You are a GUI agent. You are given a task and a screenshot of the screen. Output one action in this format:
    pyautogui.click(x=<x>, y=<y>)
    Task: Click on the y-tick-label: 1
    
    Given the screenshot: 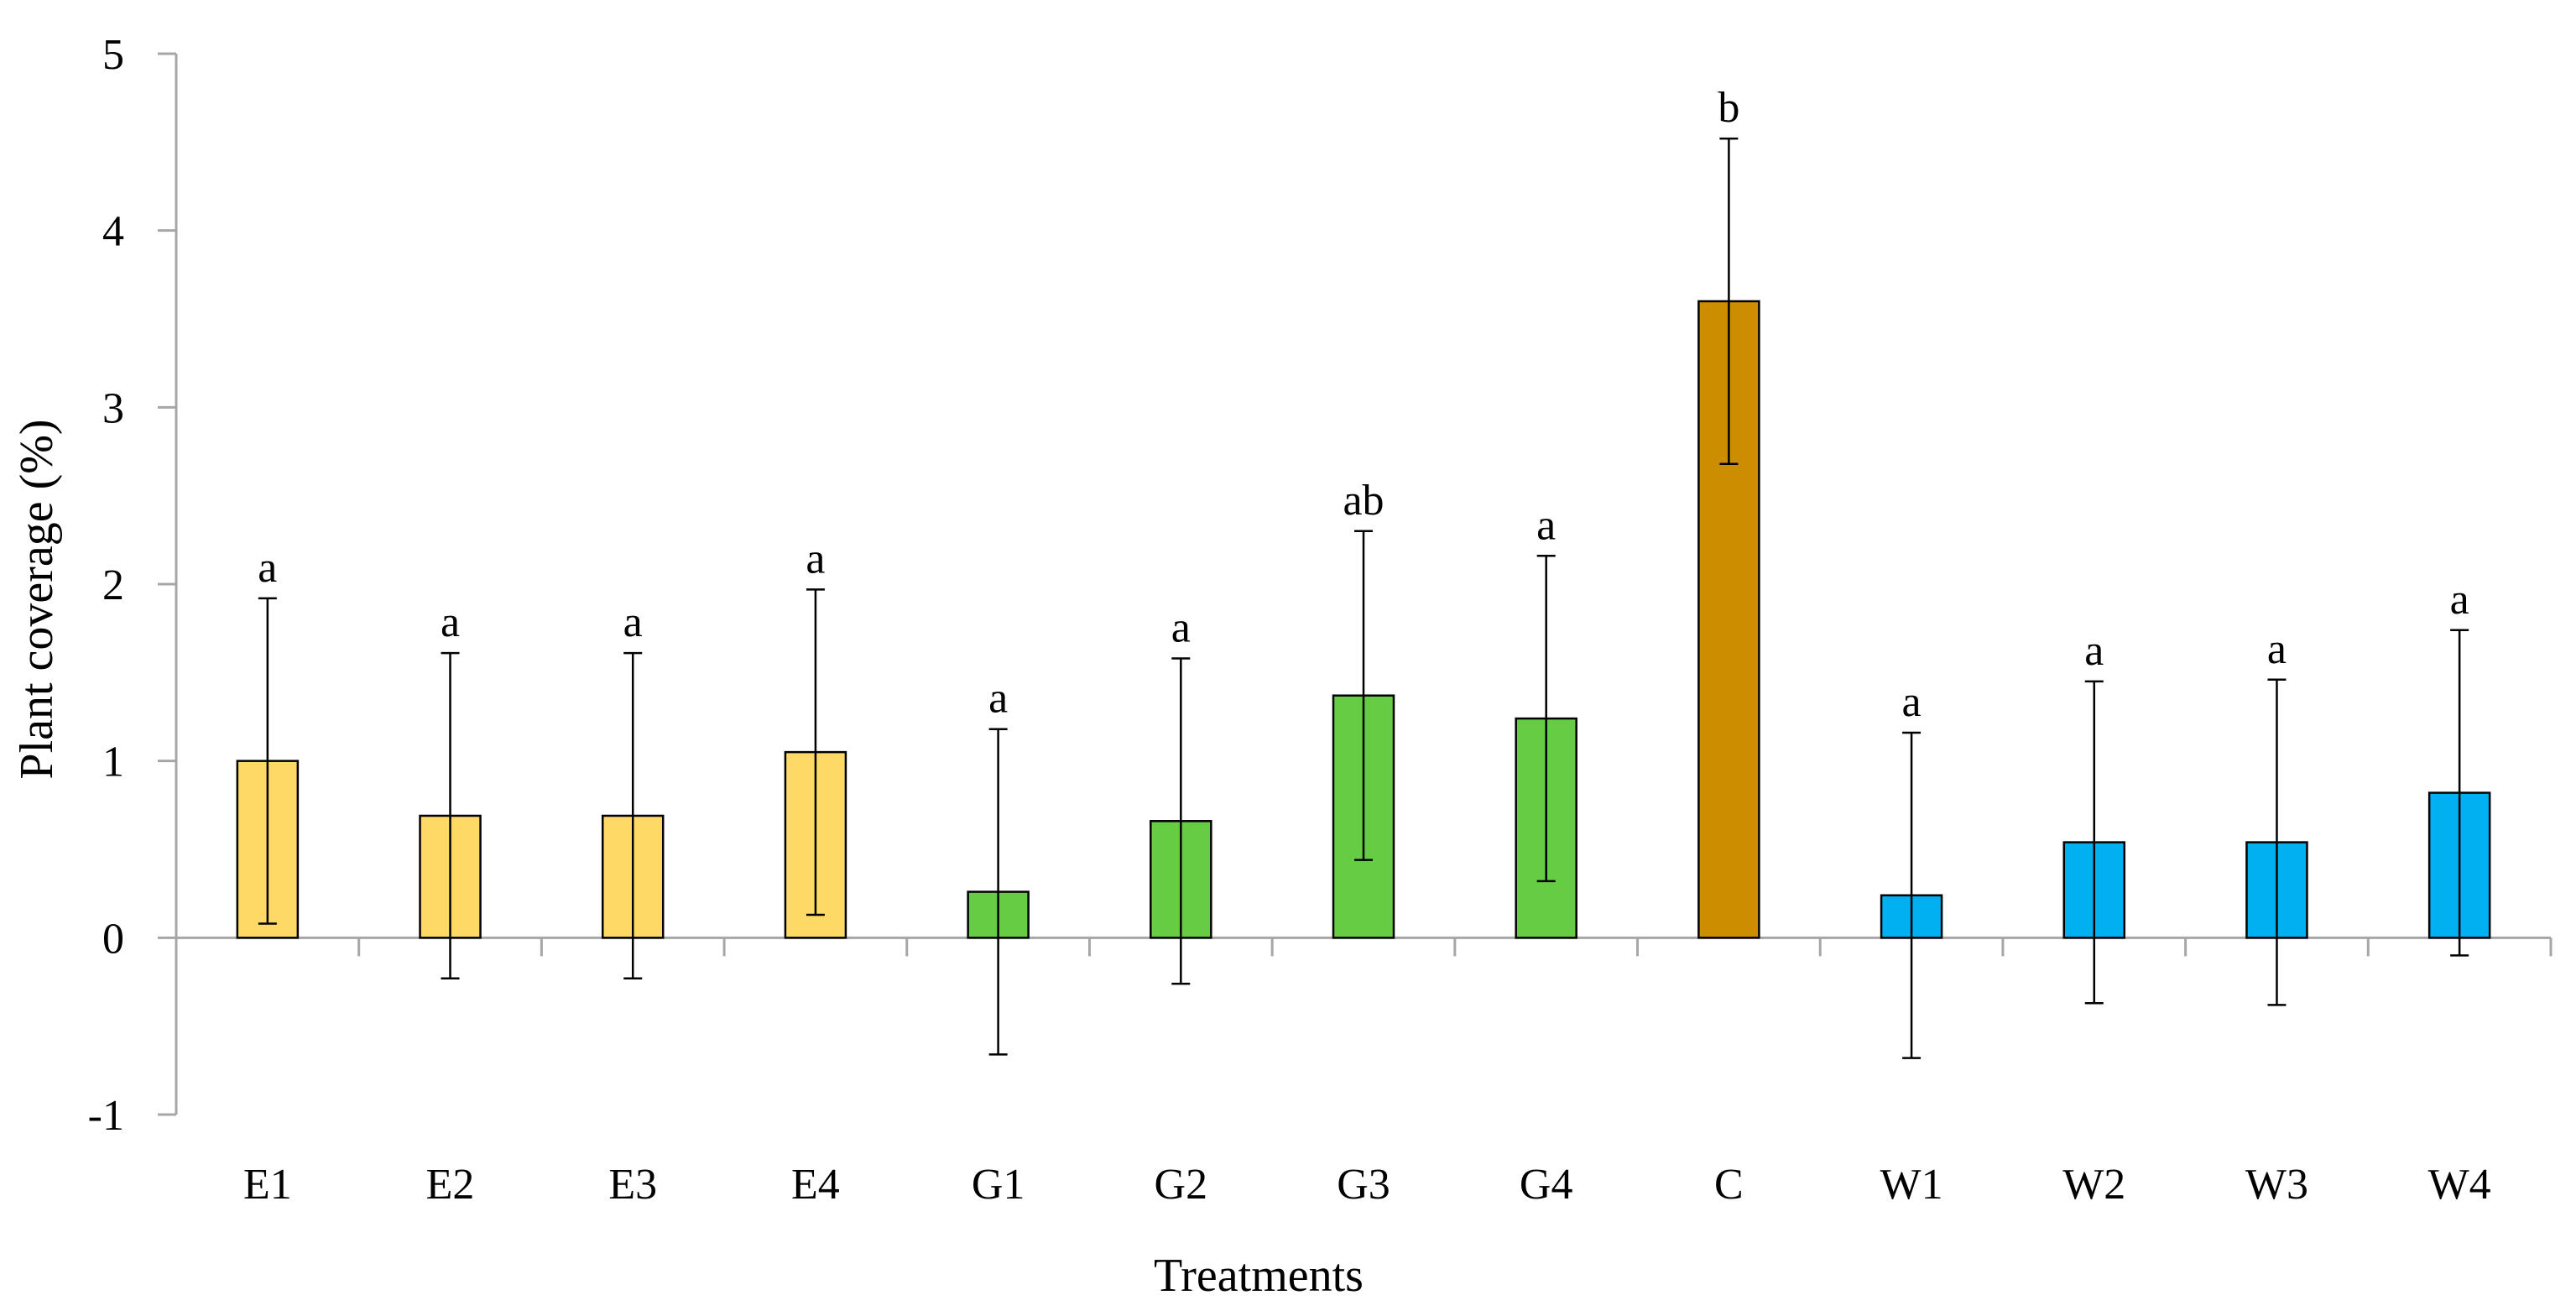 What is the action you would take?
    pyautogui.click(x=113, y=762)
    